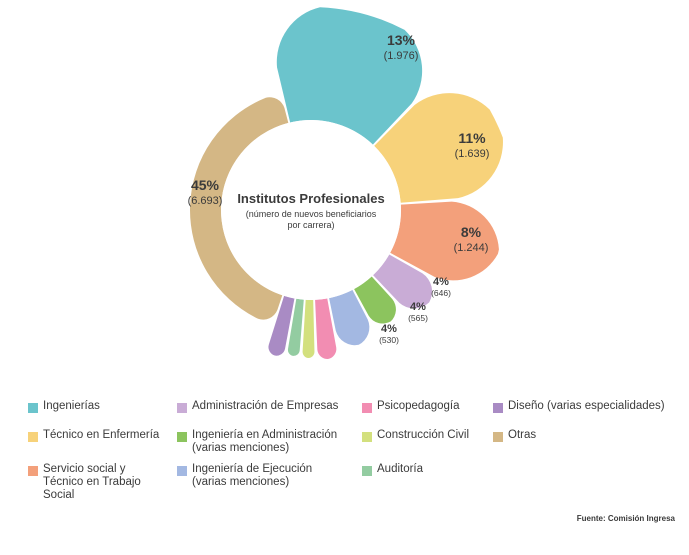 The height and width of the screenshot is (555, 689). Describe the element at coordinates (423, 435) in the screenshot. I see `legend-label: Construcción Civil` at that location.